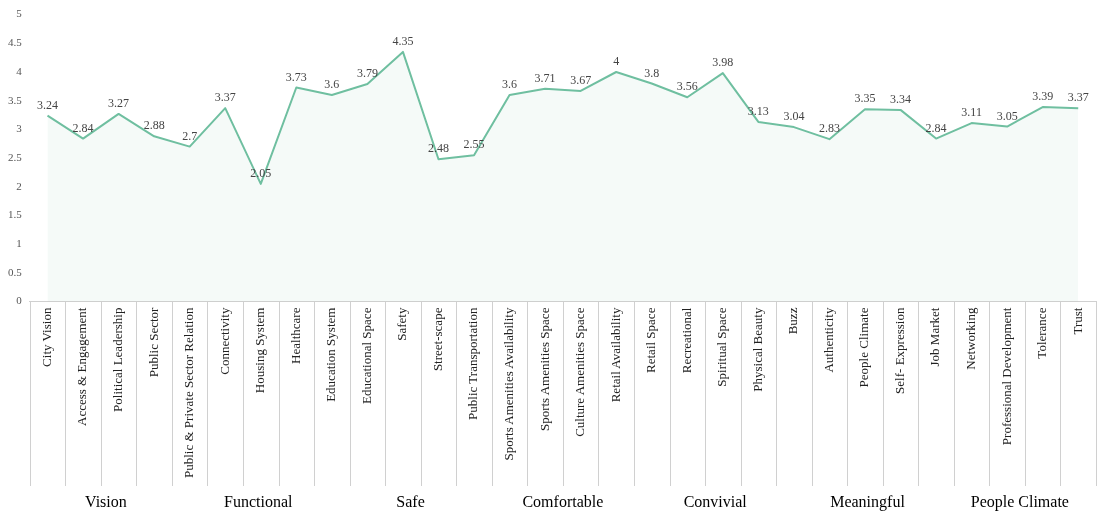 The image size is (1102, 516). Describe the element at coordinates (295, 335) in the screenshot. I see `x-tick-label: Healthcare` at that location.